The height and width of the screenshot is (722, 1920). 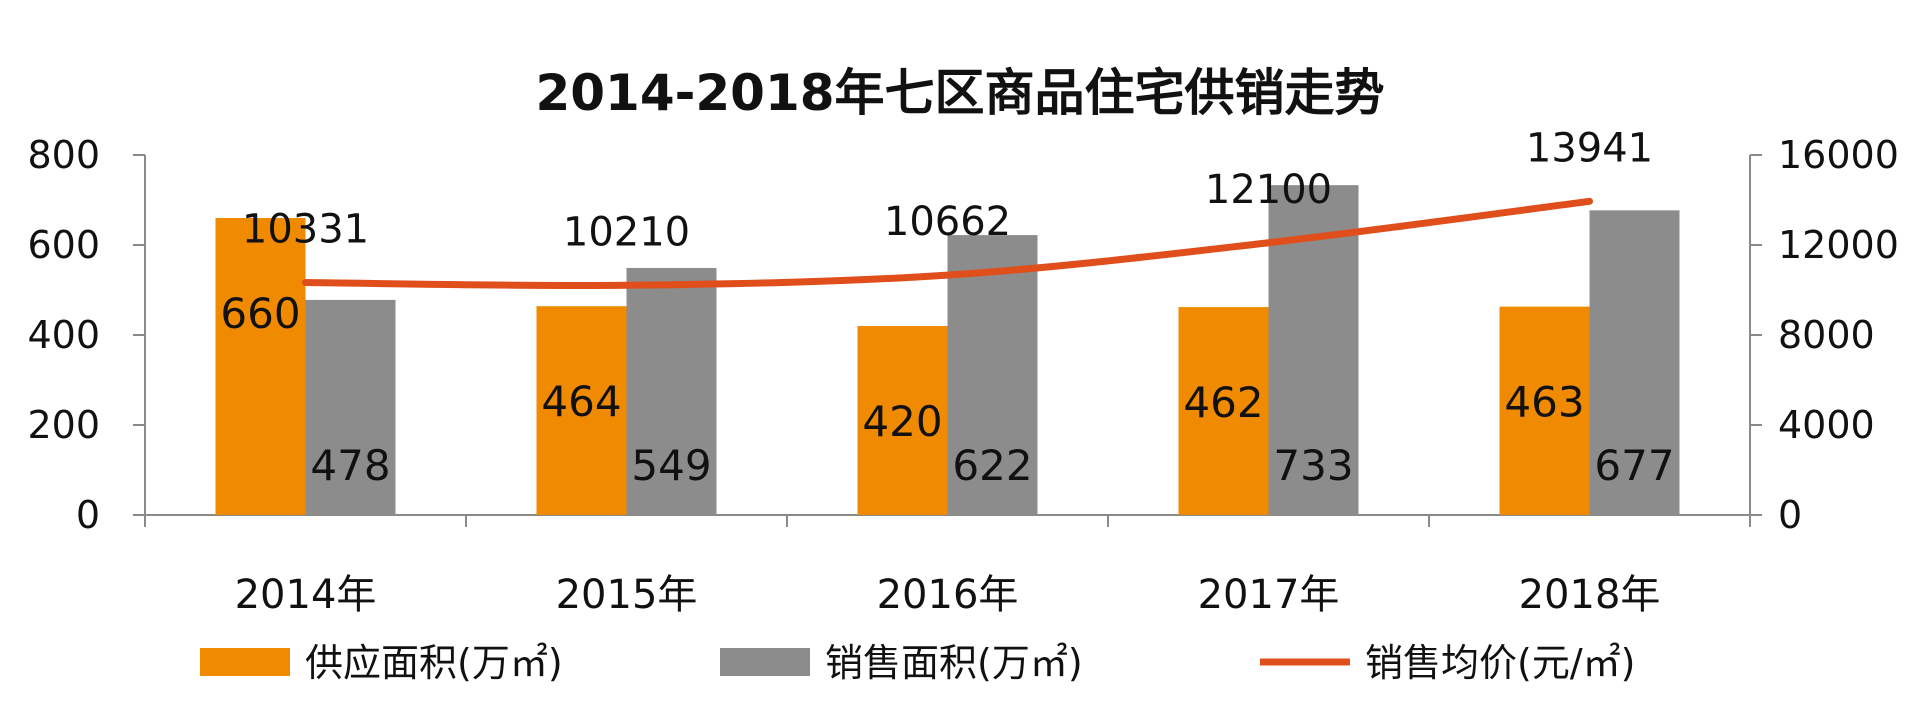 What do you see at coordinates (1544, 402) in the screenshot?
I see `bar-label: 463` at bounding box center [1544, 402].